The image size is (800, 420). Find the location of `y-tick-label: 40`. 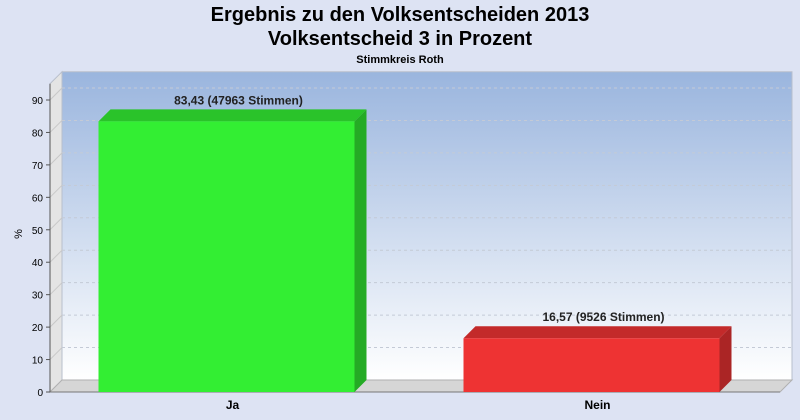

y-tick-label: 40 is located at coordinates (38, 263).